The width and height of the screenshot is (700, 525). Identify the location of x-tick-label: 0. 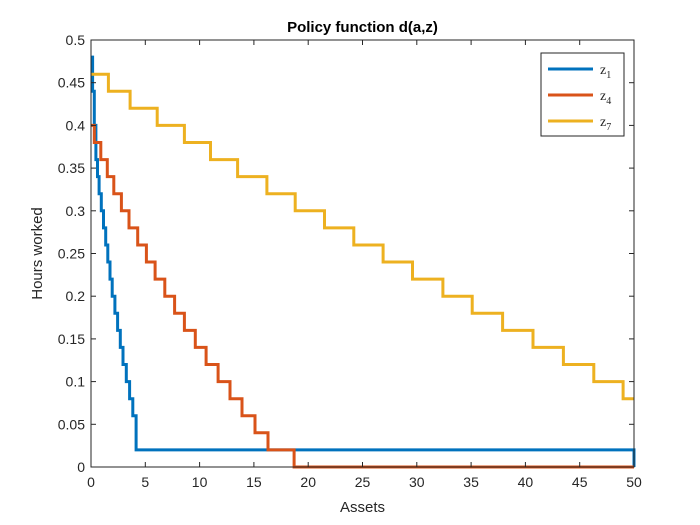
(91, 482).